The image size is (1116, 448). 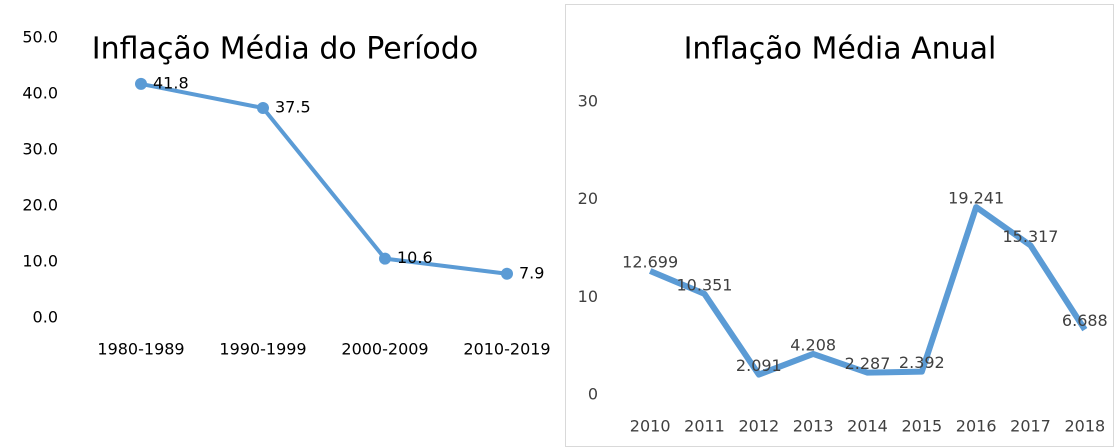 What do you see at coordinates (705, 284) in the screenshot?
I see `data-label: 10.351` at bounding box center [705, 284].